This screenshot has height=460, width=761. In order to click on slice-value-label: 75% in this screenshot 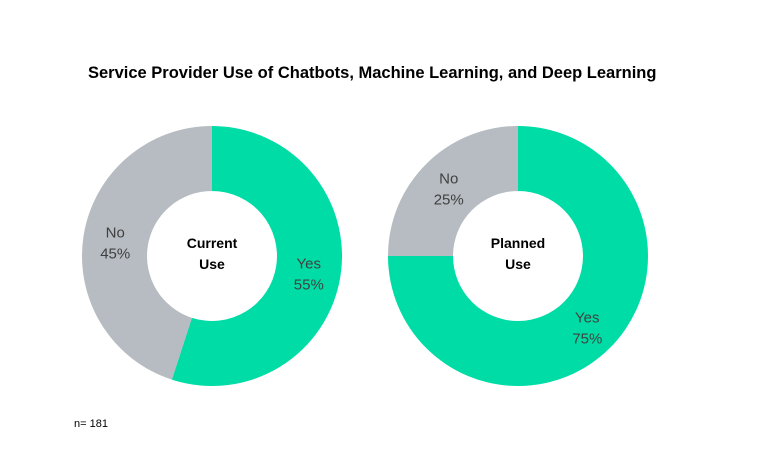, I will do `click(587, 338)`.